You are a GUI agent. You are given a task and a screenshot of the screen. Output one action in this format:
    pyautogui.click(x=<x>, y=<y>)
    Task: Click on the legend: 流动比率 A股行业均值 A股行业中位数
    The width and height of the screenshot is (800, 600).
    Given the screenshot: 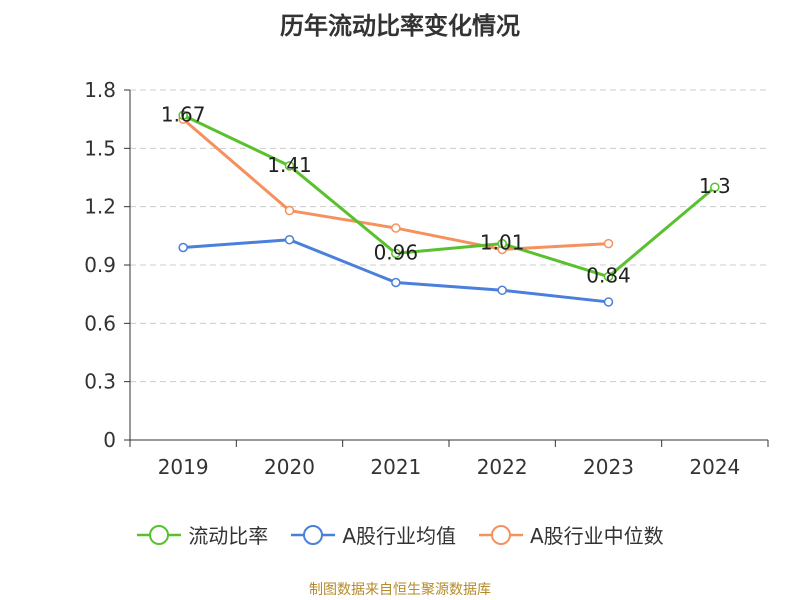 What is the action you would take?
    pyautogui.click(x=400, y=534)
    